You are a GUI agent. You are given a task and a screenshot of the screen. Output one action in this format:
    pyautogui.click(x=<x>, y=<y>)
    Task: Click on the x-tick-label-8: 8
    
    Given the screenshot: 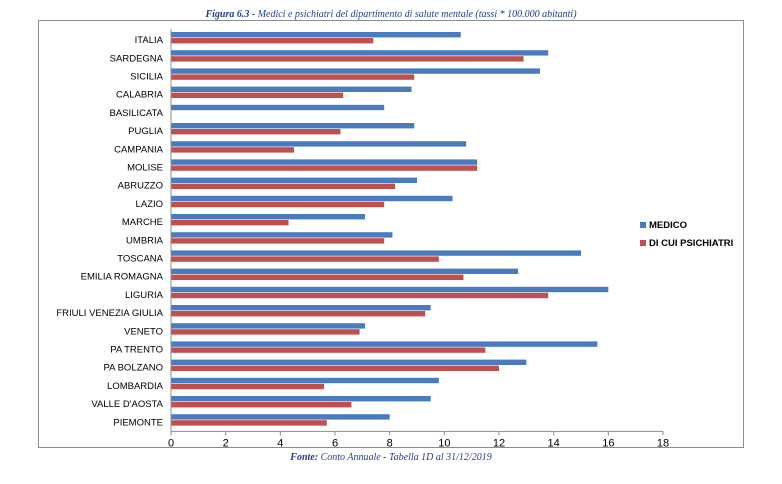 What is the action you would take?
    pyautogui.click(x=390, y=443)
    